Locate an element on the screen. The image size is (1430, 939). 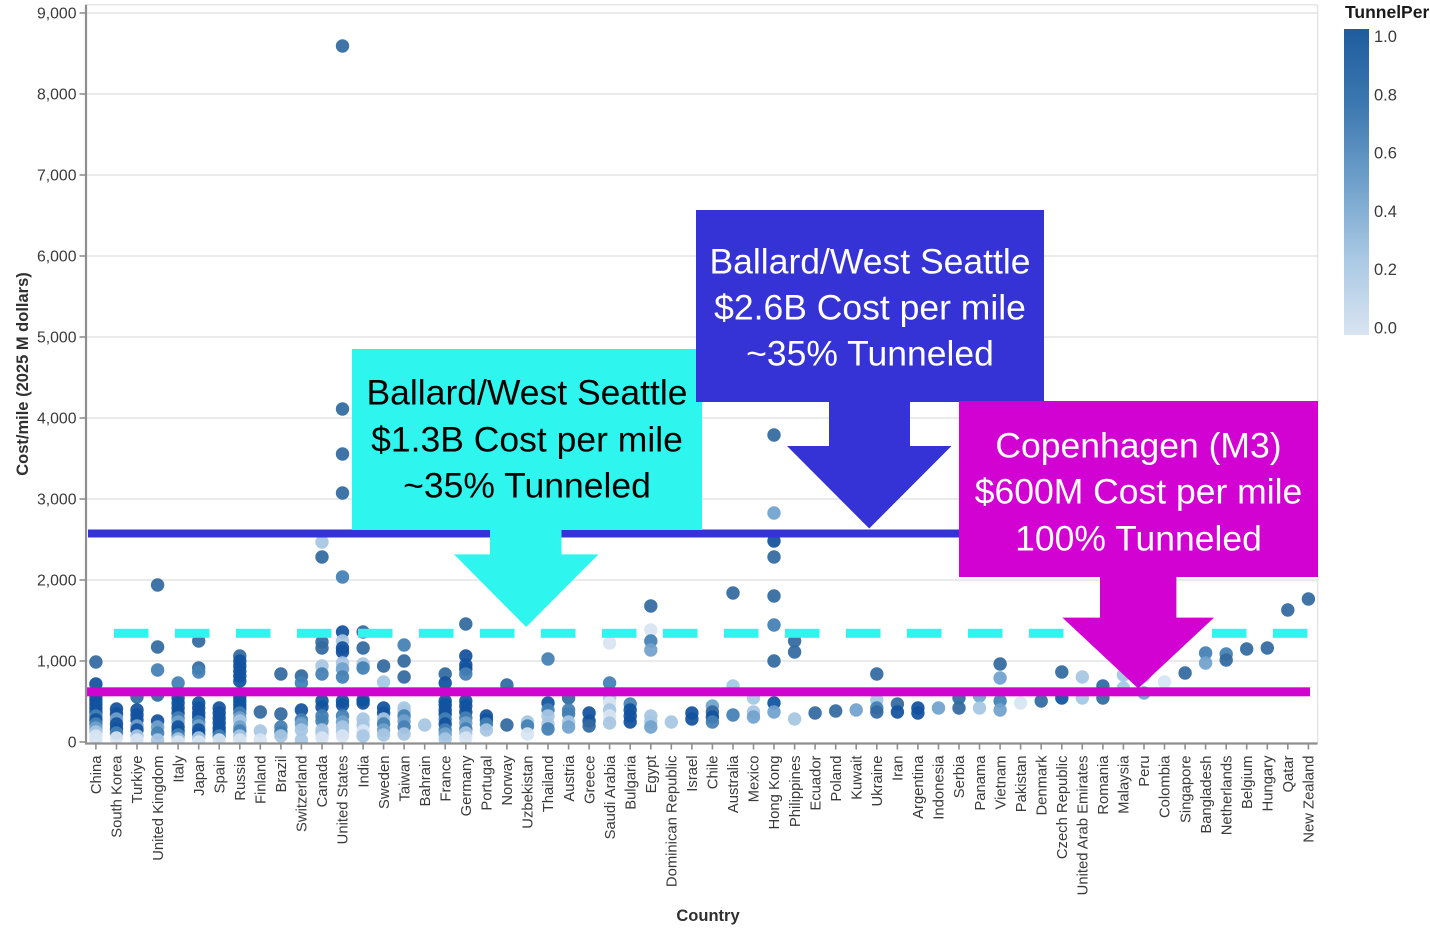
svg-text: Iran is located at coordinates (899, 769).